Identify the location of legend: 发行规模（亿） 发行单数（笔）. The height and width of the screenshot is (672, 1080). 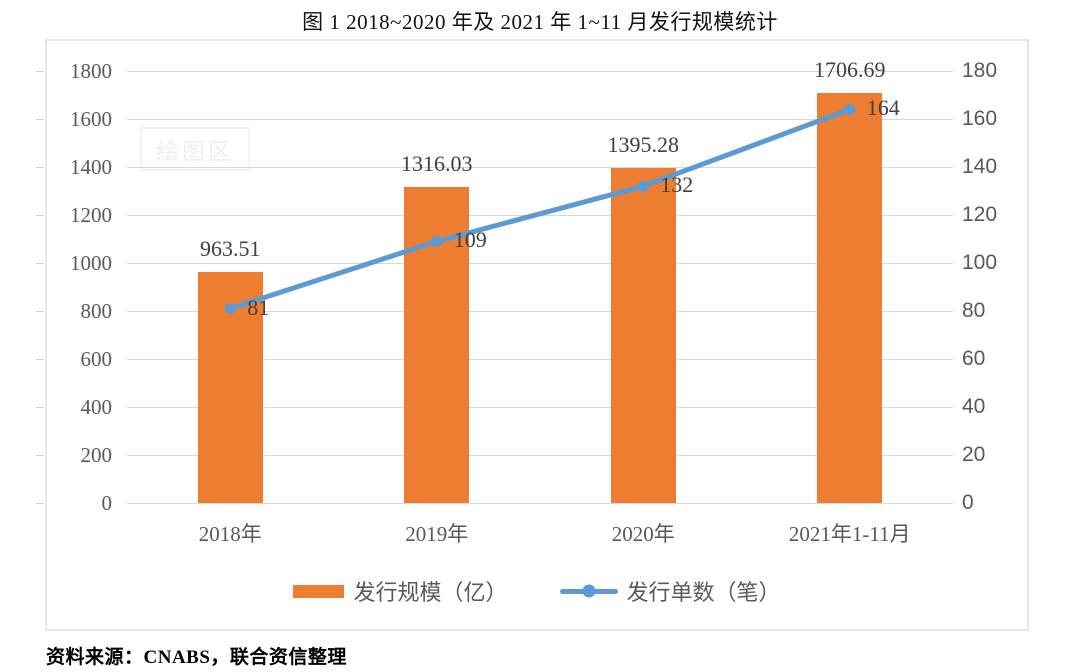
(537, 591).